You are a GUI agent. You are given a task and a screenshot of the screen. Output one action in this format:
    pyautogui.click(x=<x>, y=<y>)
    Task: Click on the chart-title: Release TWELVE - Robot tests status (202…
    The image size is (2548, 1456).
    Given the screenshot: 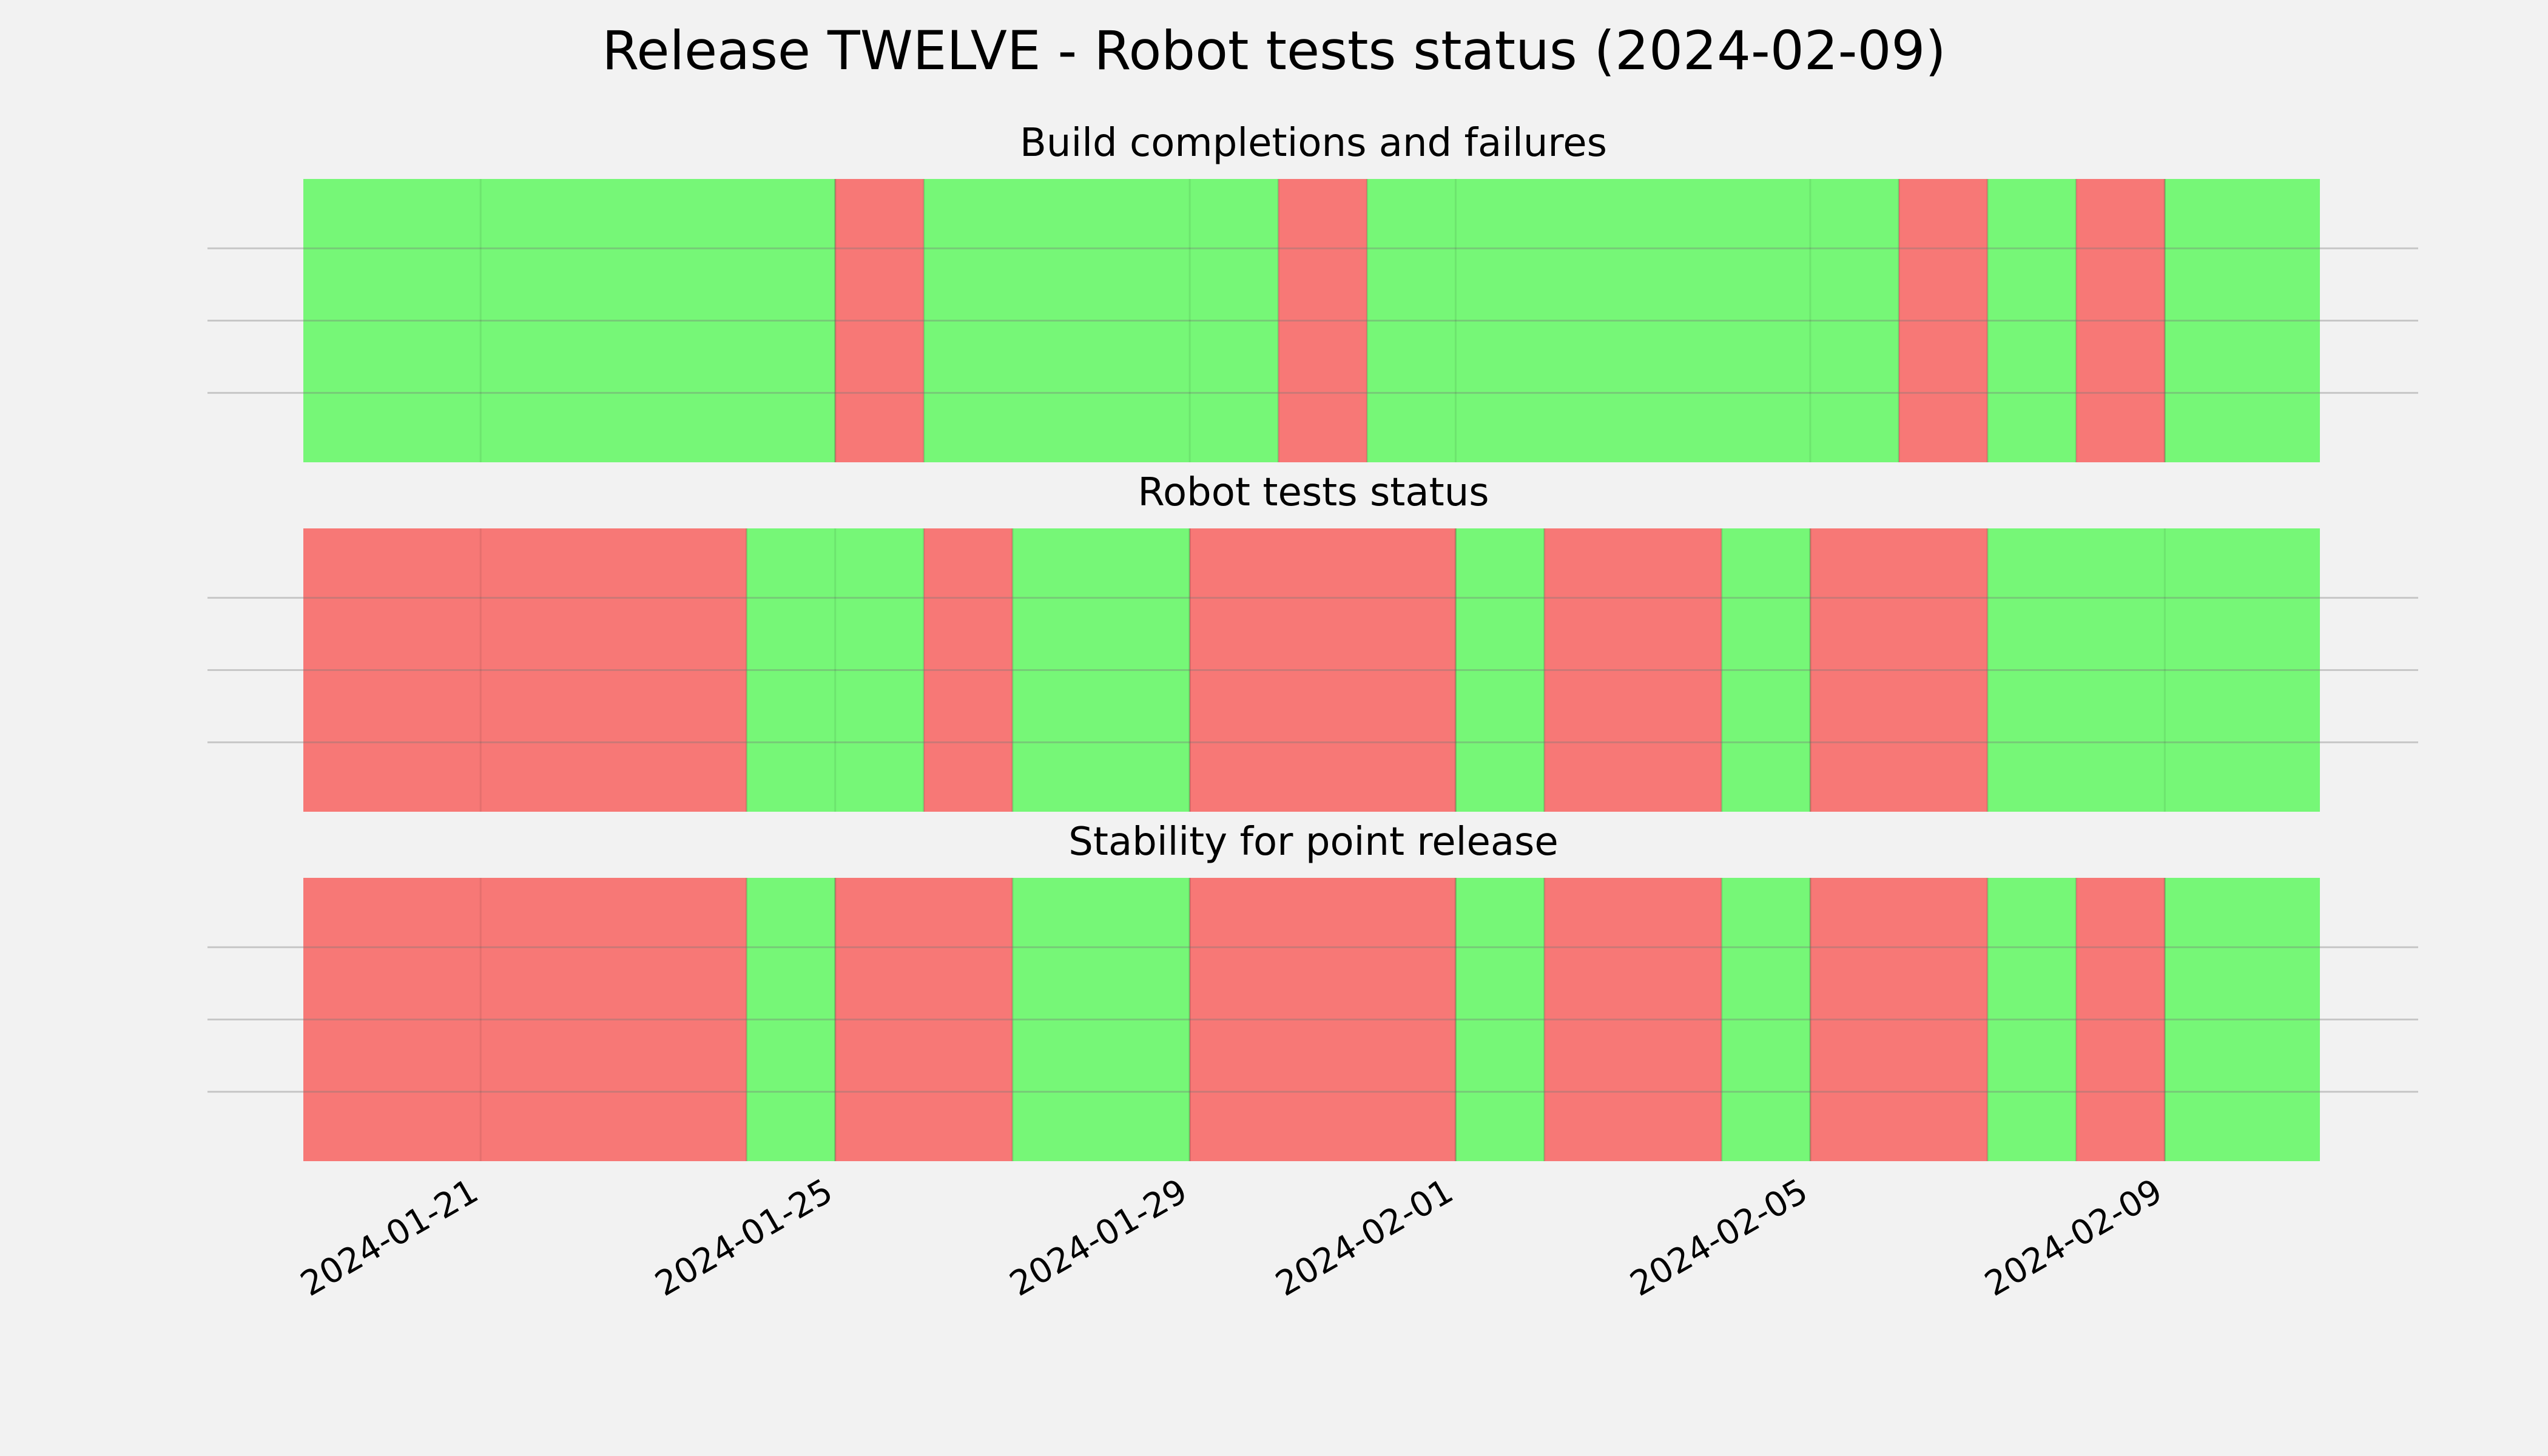 What is the action you would take?
    pyautogui.click(x=1274, y=50)
    